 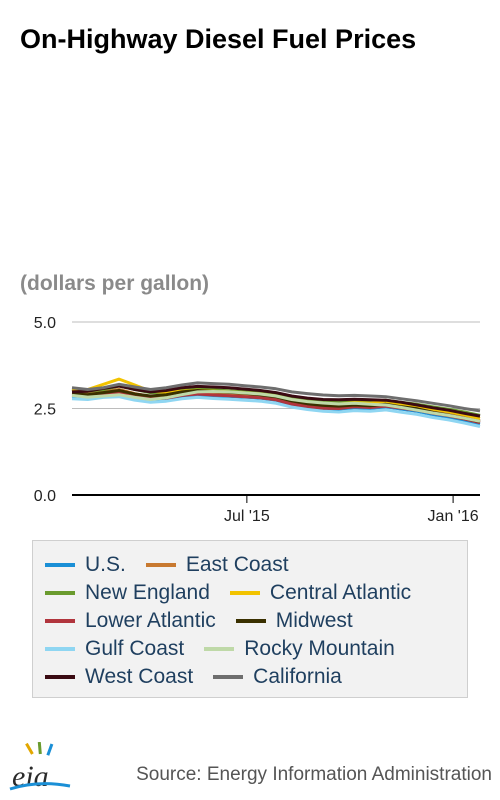 I want to click on series-line-rocky-mountain, so click(x=276, y=406).